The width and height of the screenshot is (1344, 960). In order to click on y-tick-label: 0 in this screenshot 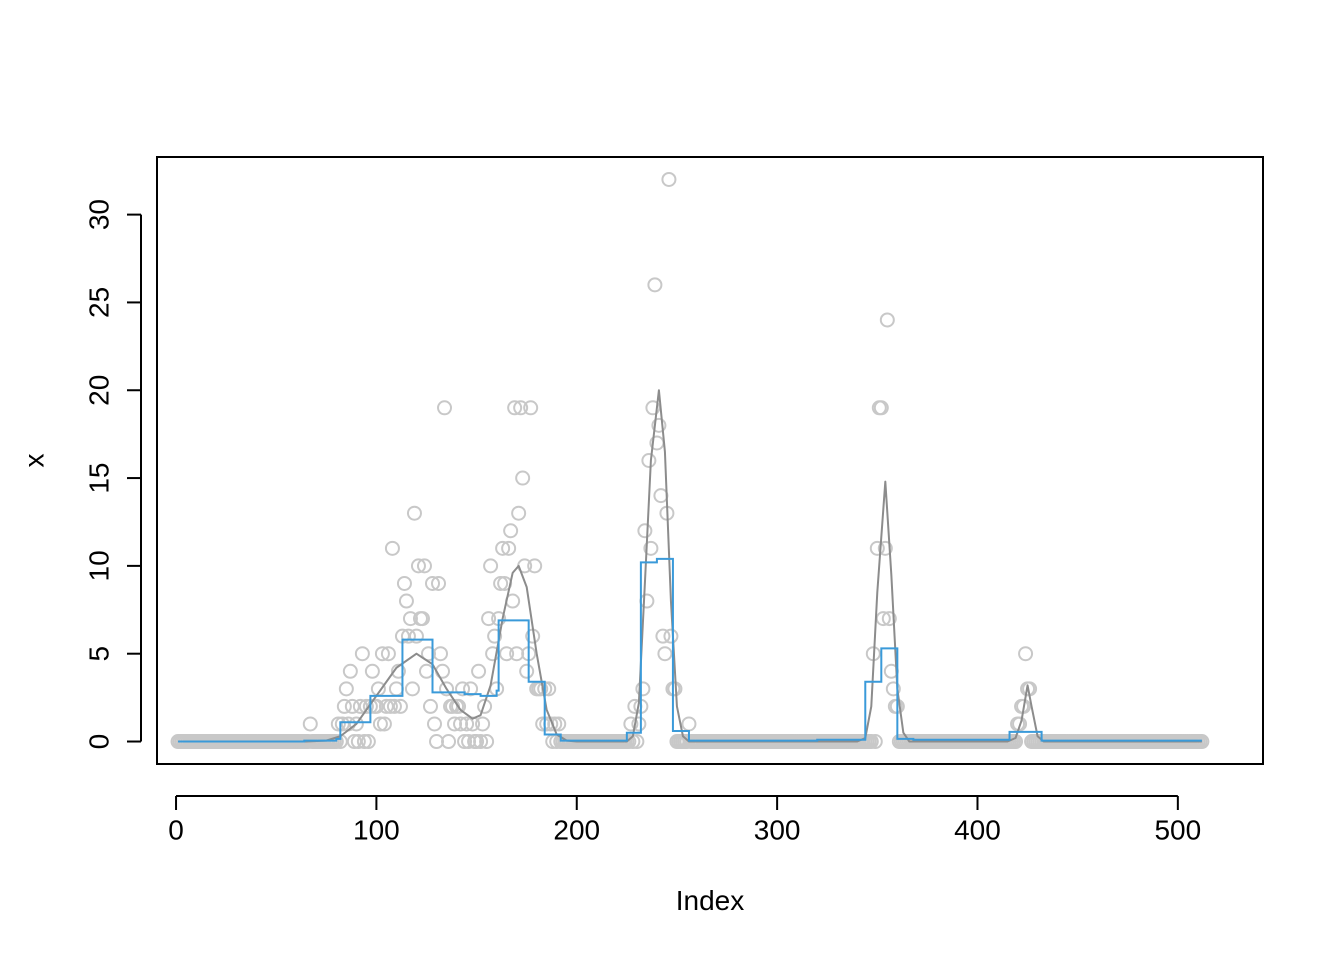, I will do `click(98, 742)`.